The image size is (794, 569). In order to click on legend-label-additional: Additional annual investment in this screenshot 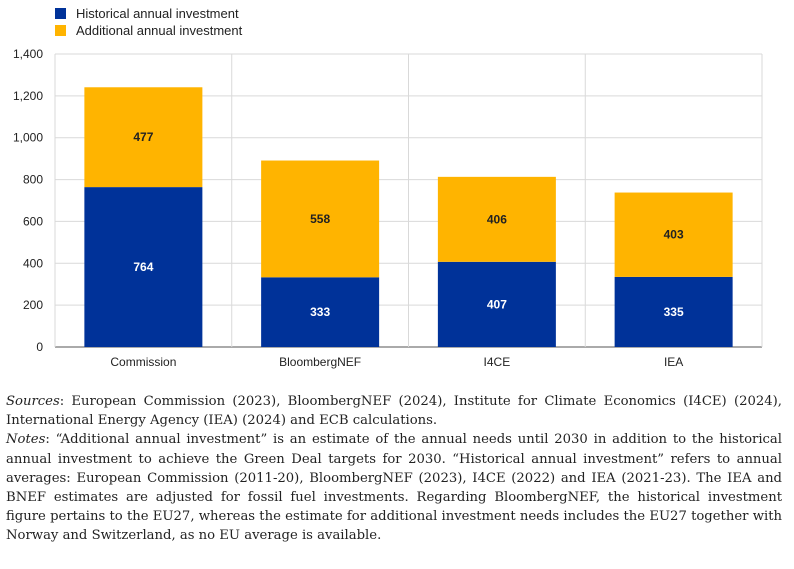, I will do `click(159, 30)`.